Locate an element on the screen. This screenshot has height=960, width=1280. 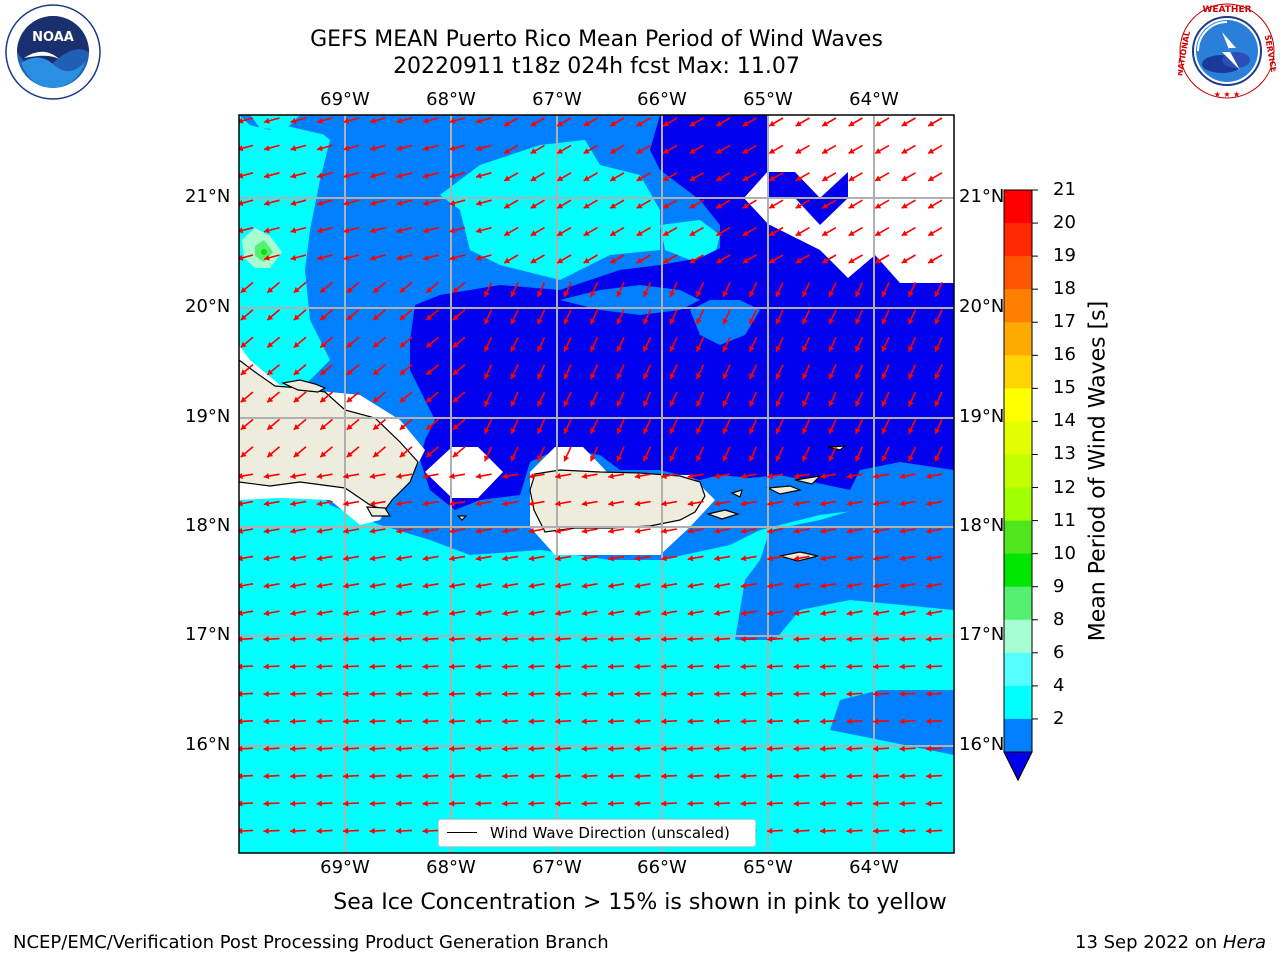
lon-label: 64°W is located at coordinates (874, 867).